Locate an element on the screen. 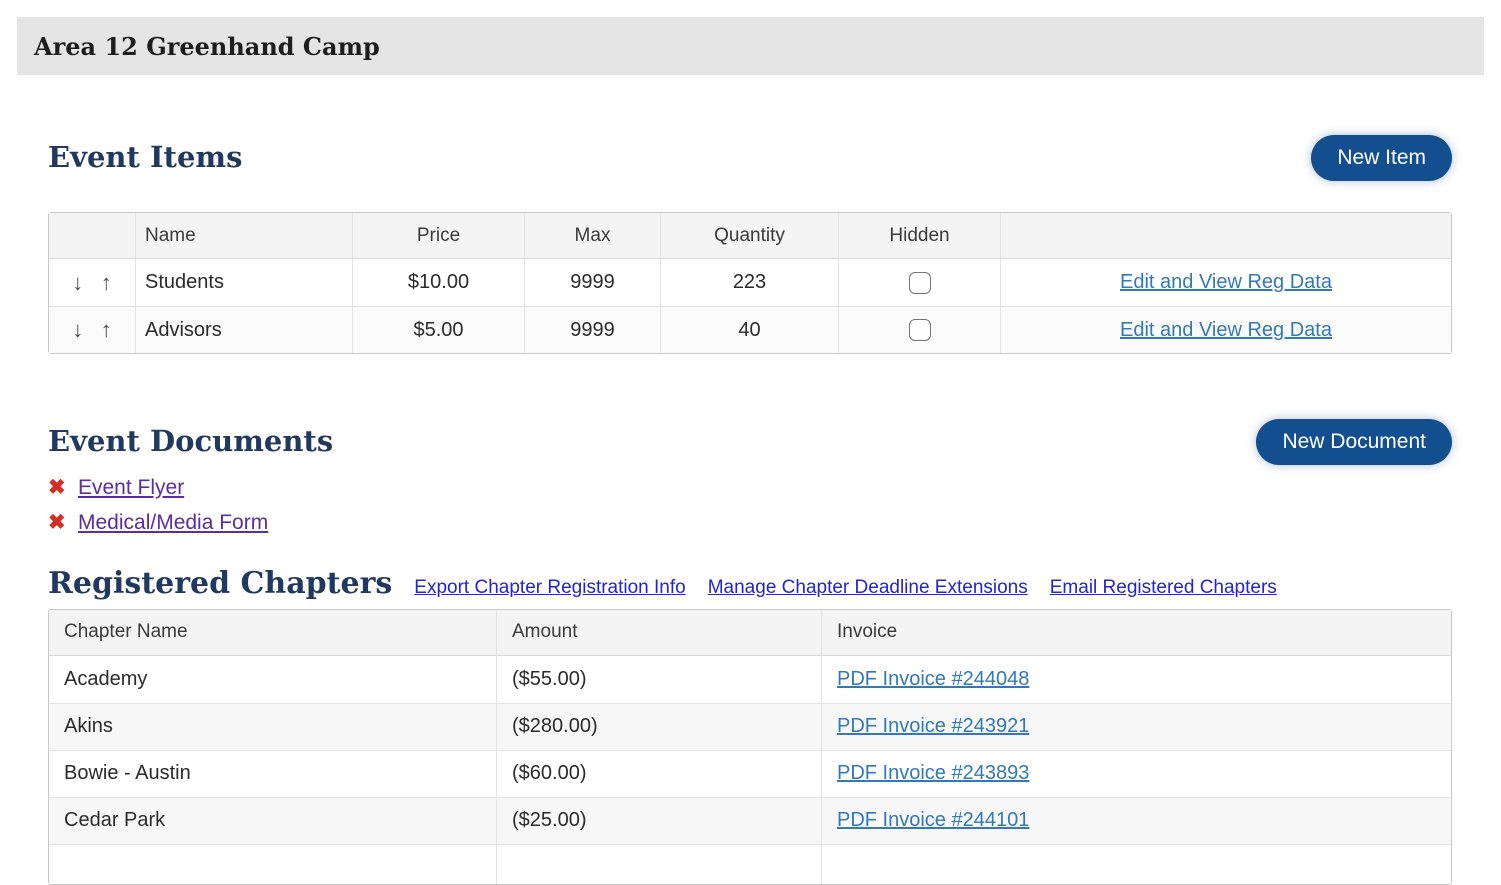  max-column-header: Max is located at coordinates (592, 236).